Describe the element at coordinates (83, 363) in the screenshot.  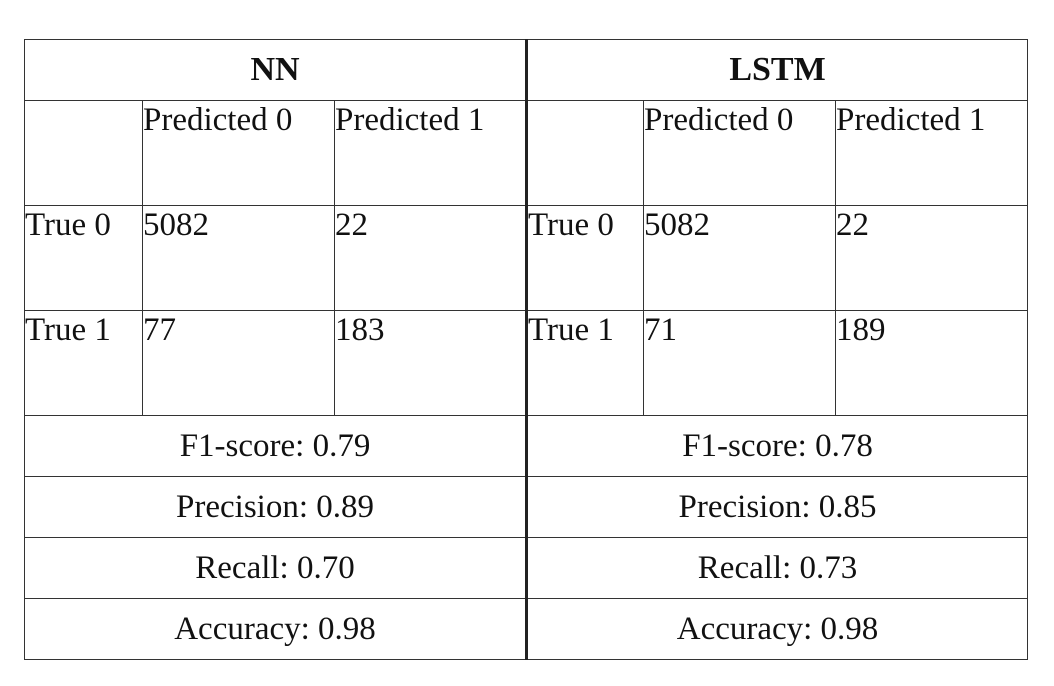
I see `nn-true-1-label: True 1` at that location.